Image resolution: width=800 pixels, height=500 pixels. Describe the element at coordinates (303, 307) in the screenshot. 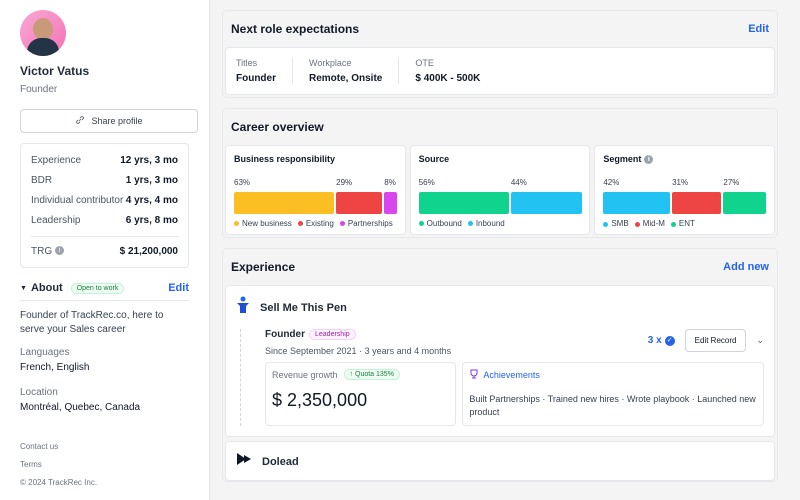

I see `company-name: Sell Me This Pen` at that location.